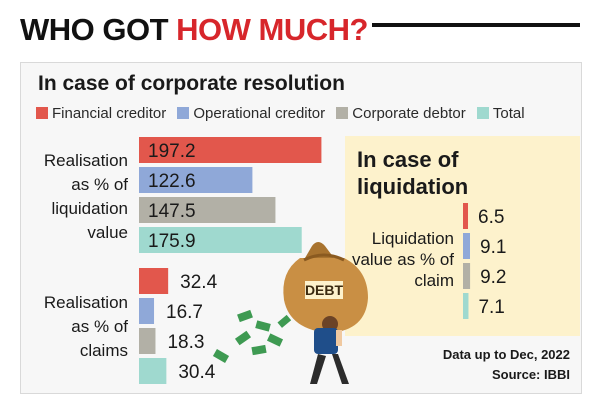  What do you see at coordinates (466, 216) in the screenshot?
I see `liquidation-bar-financial` at bounding box center [466, 216].